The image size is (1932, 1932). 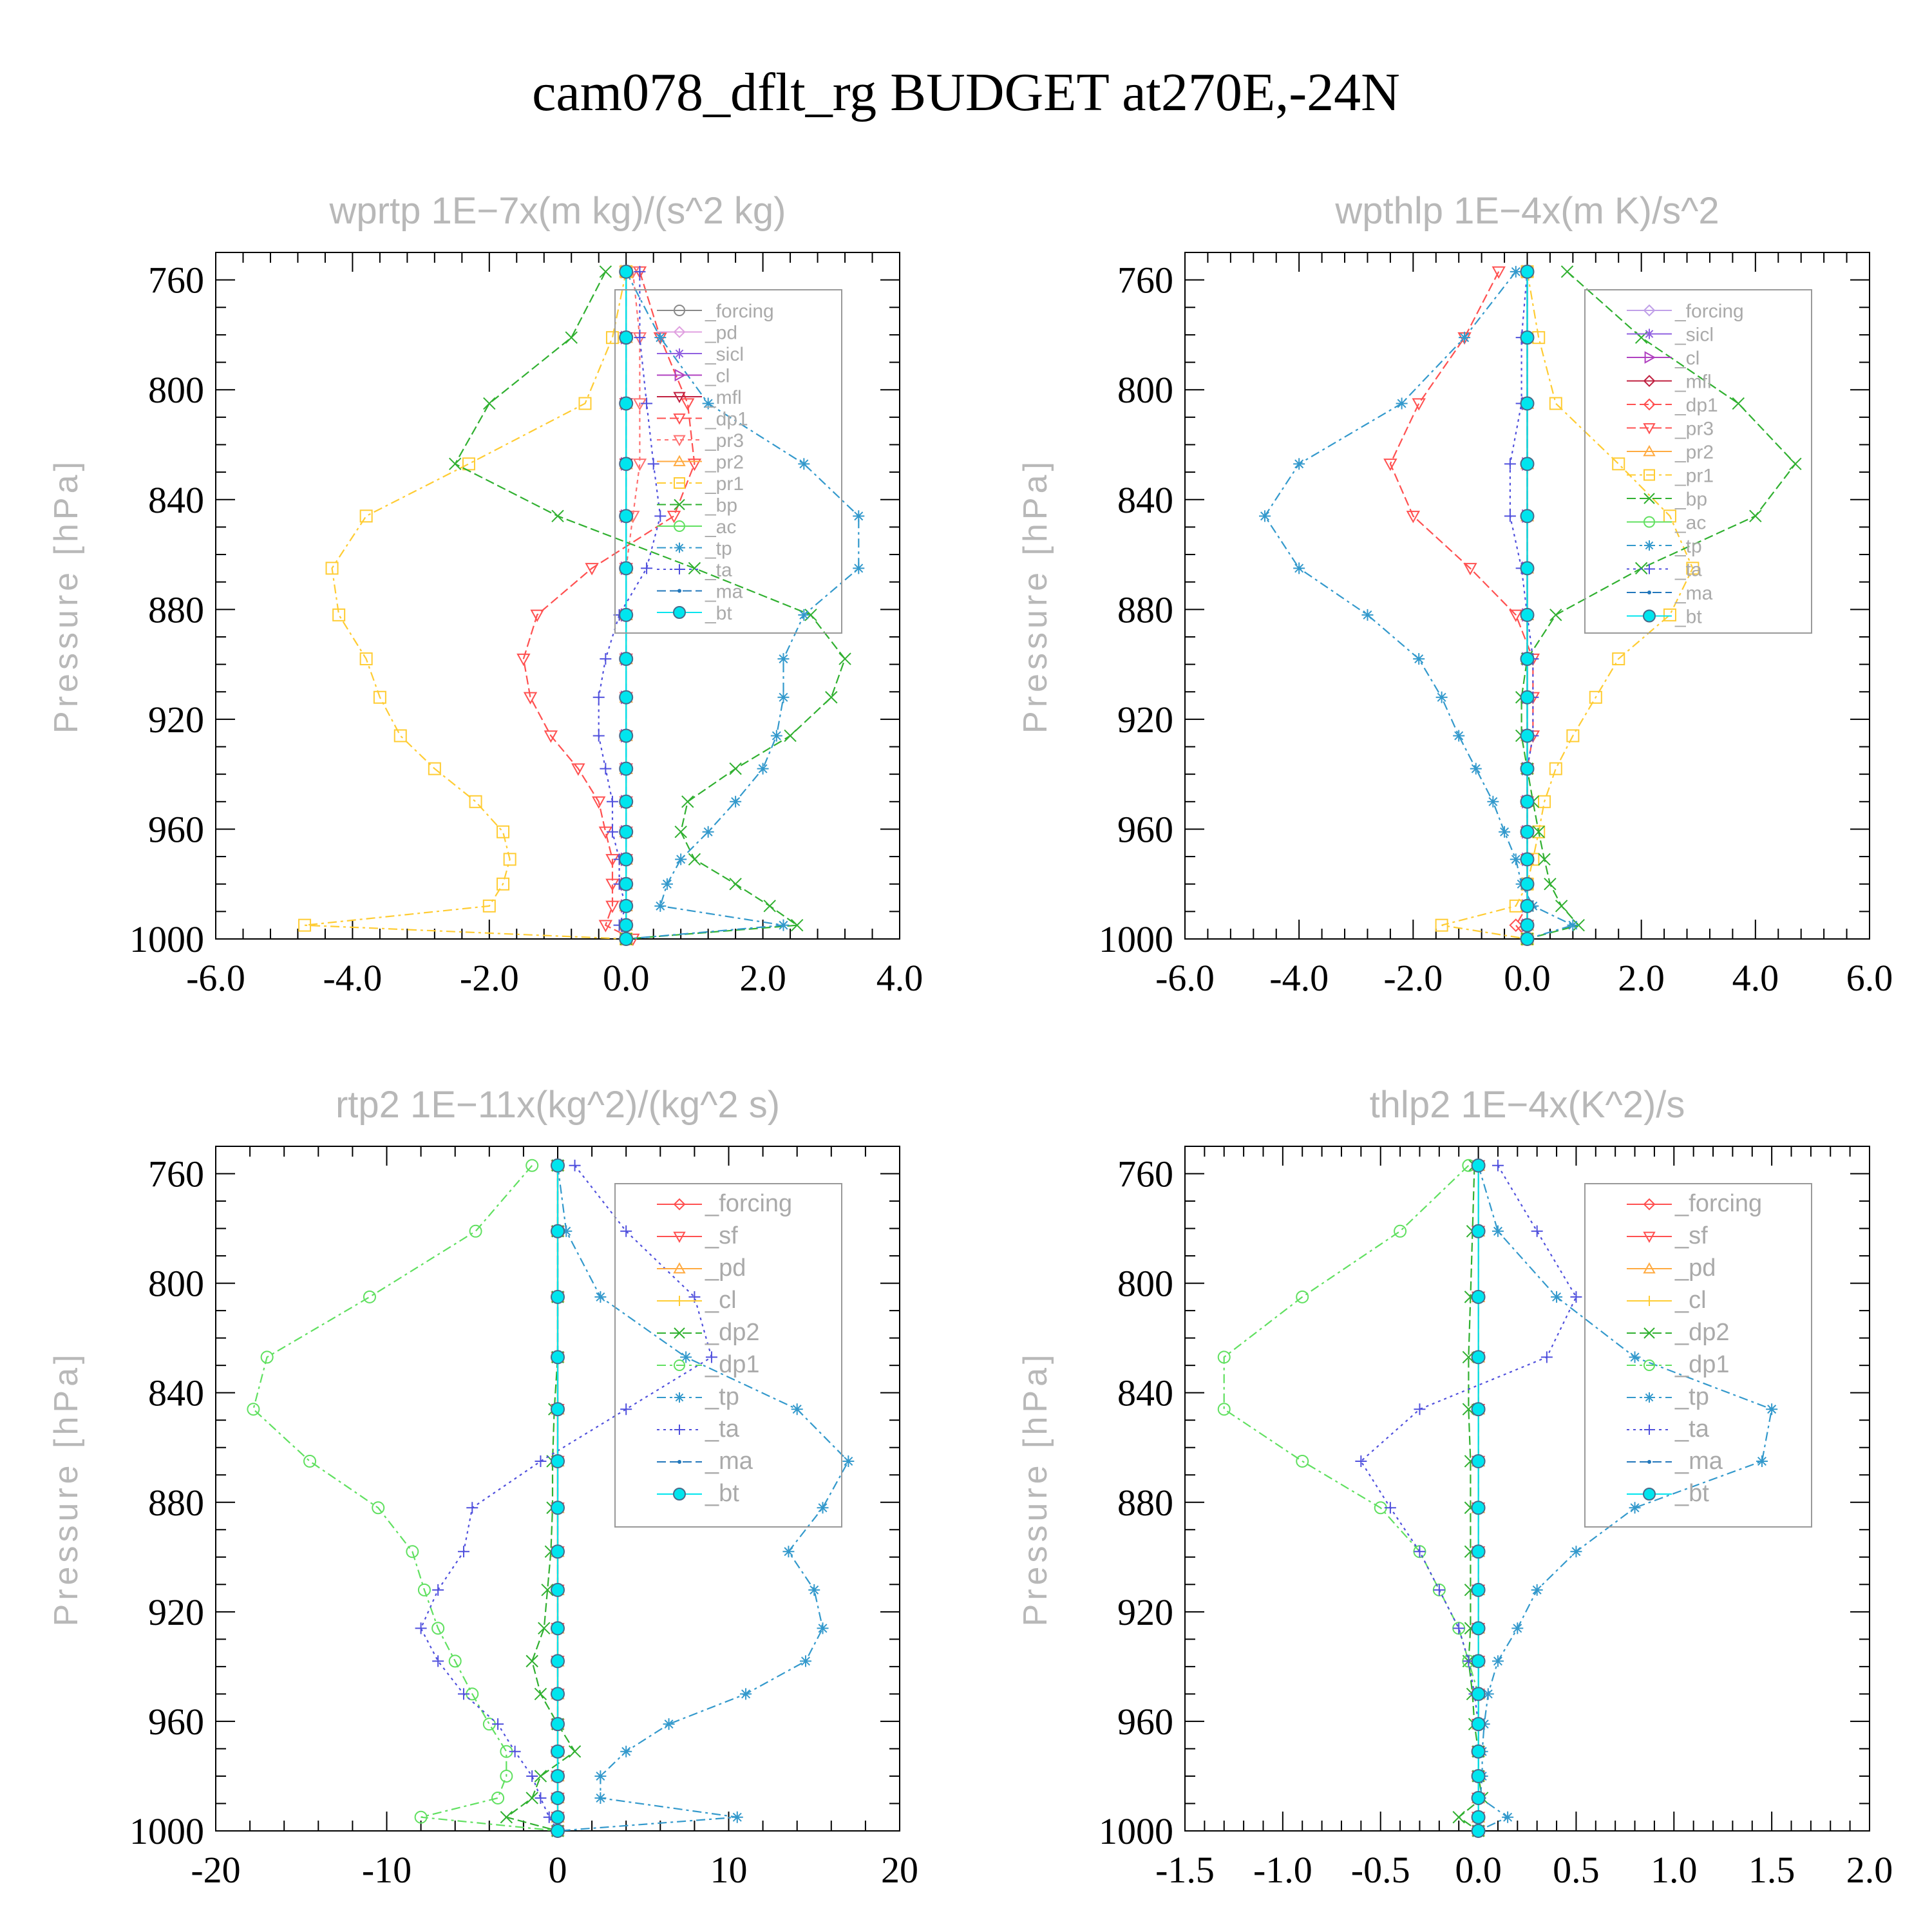 What do you see at coordinates (762, 978) in the screenshot?
I see `x-tick-label: 2.0` at bounding box center [762, 978].